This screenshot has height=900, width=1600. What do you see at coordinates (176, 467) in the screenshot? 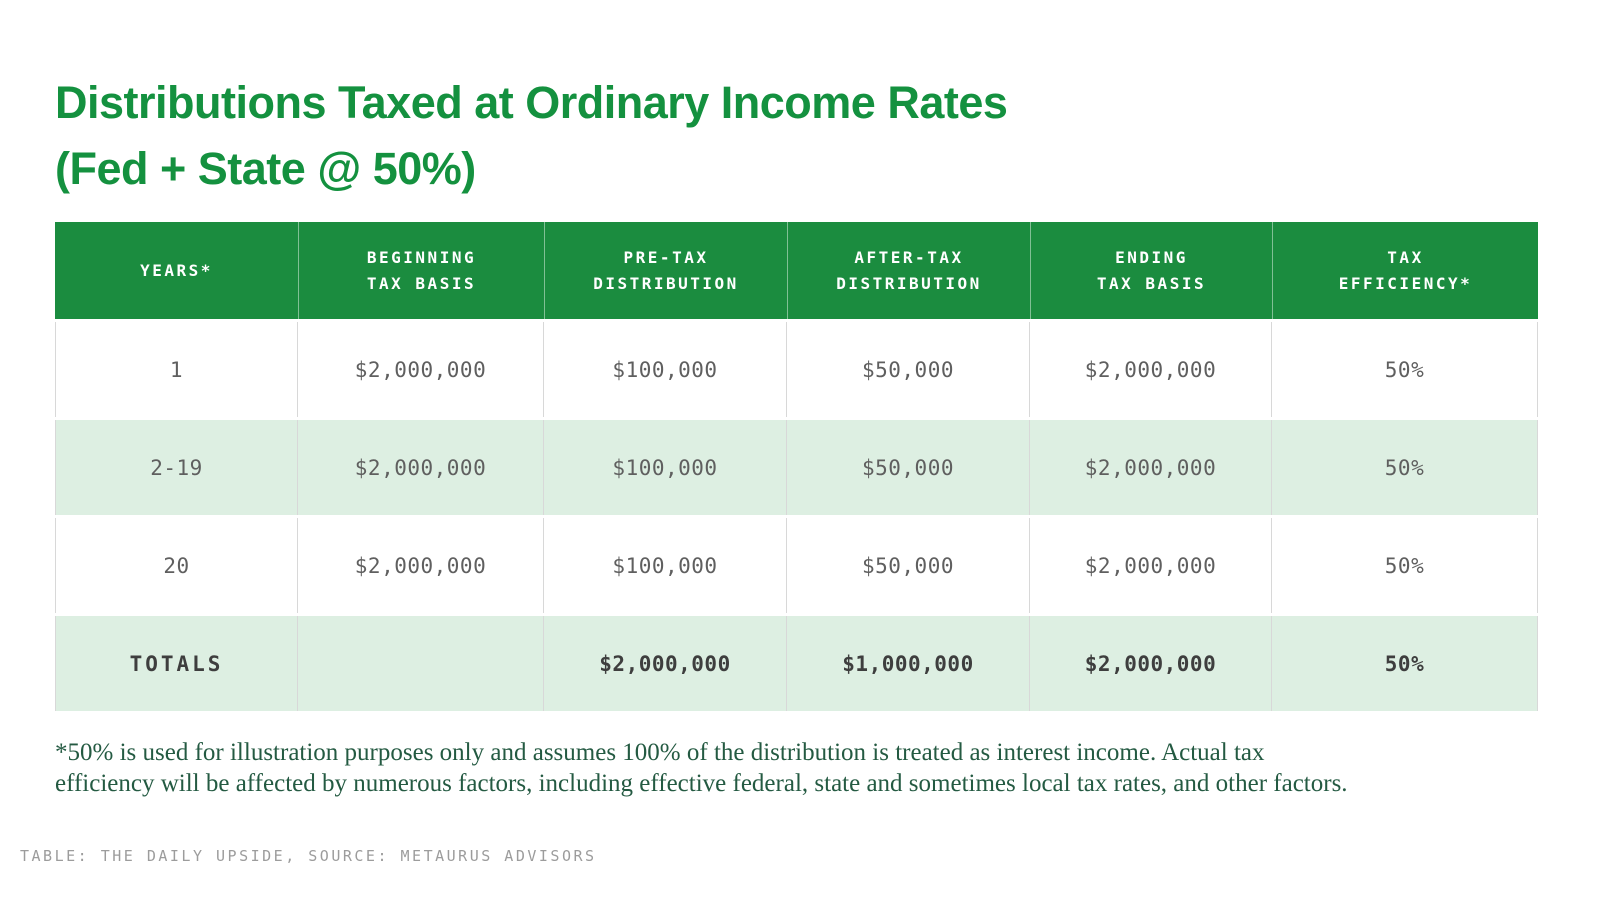
I see `table-cell: 2-19` at bounding box center [176, 467].